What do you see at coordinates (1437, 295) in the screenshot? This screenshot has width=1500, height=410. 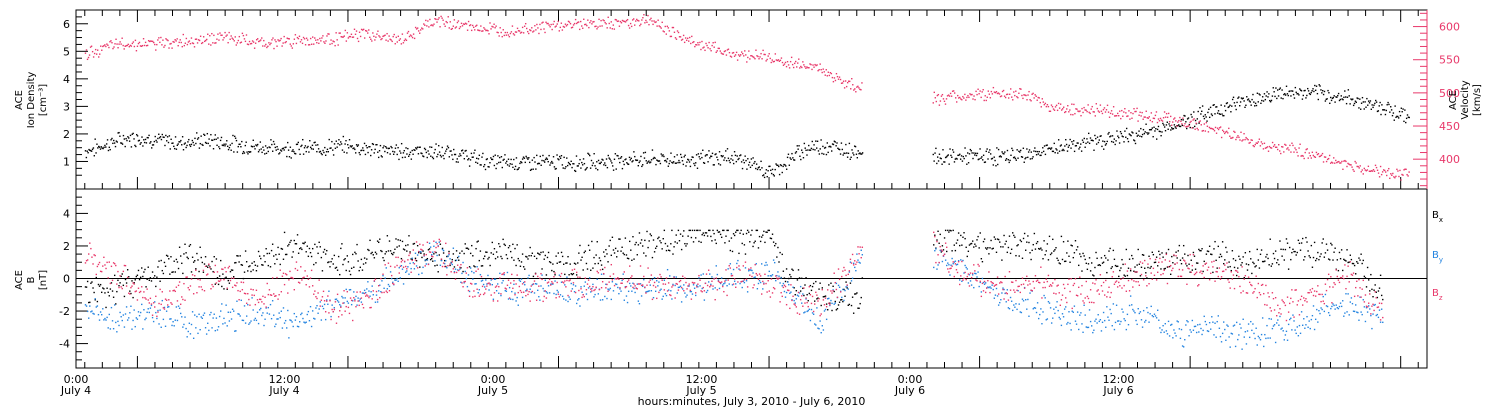 I see `legend-bz: Bz` at bounding box center [1437, 295].